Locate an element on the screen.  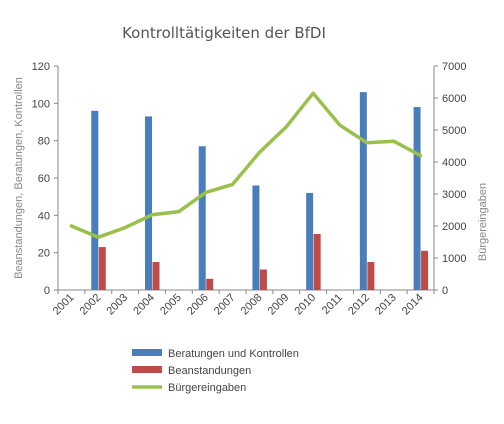
x-tick-label: 2004 is located at coordinates (144, 305).